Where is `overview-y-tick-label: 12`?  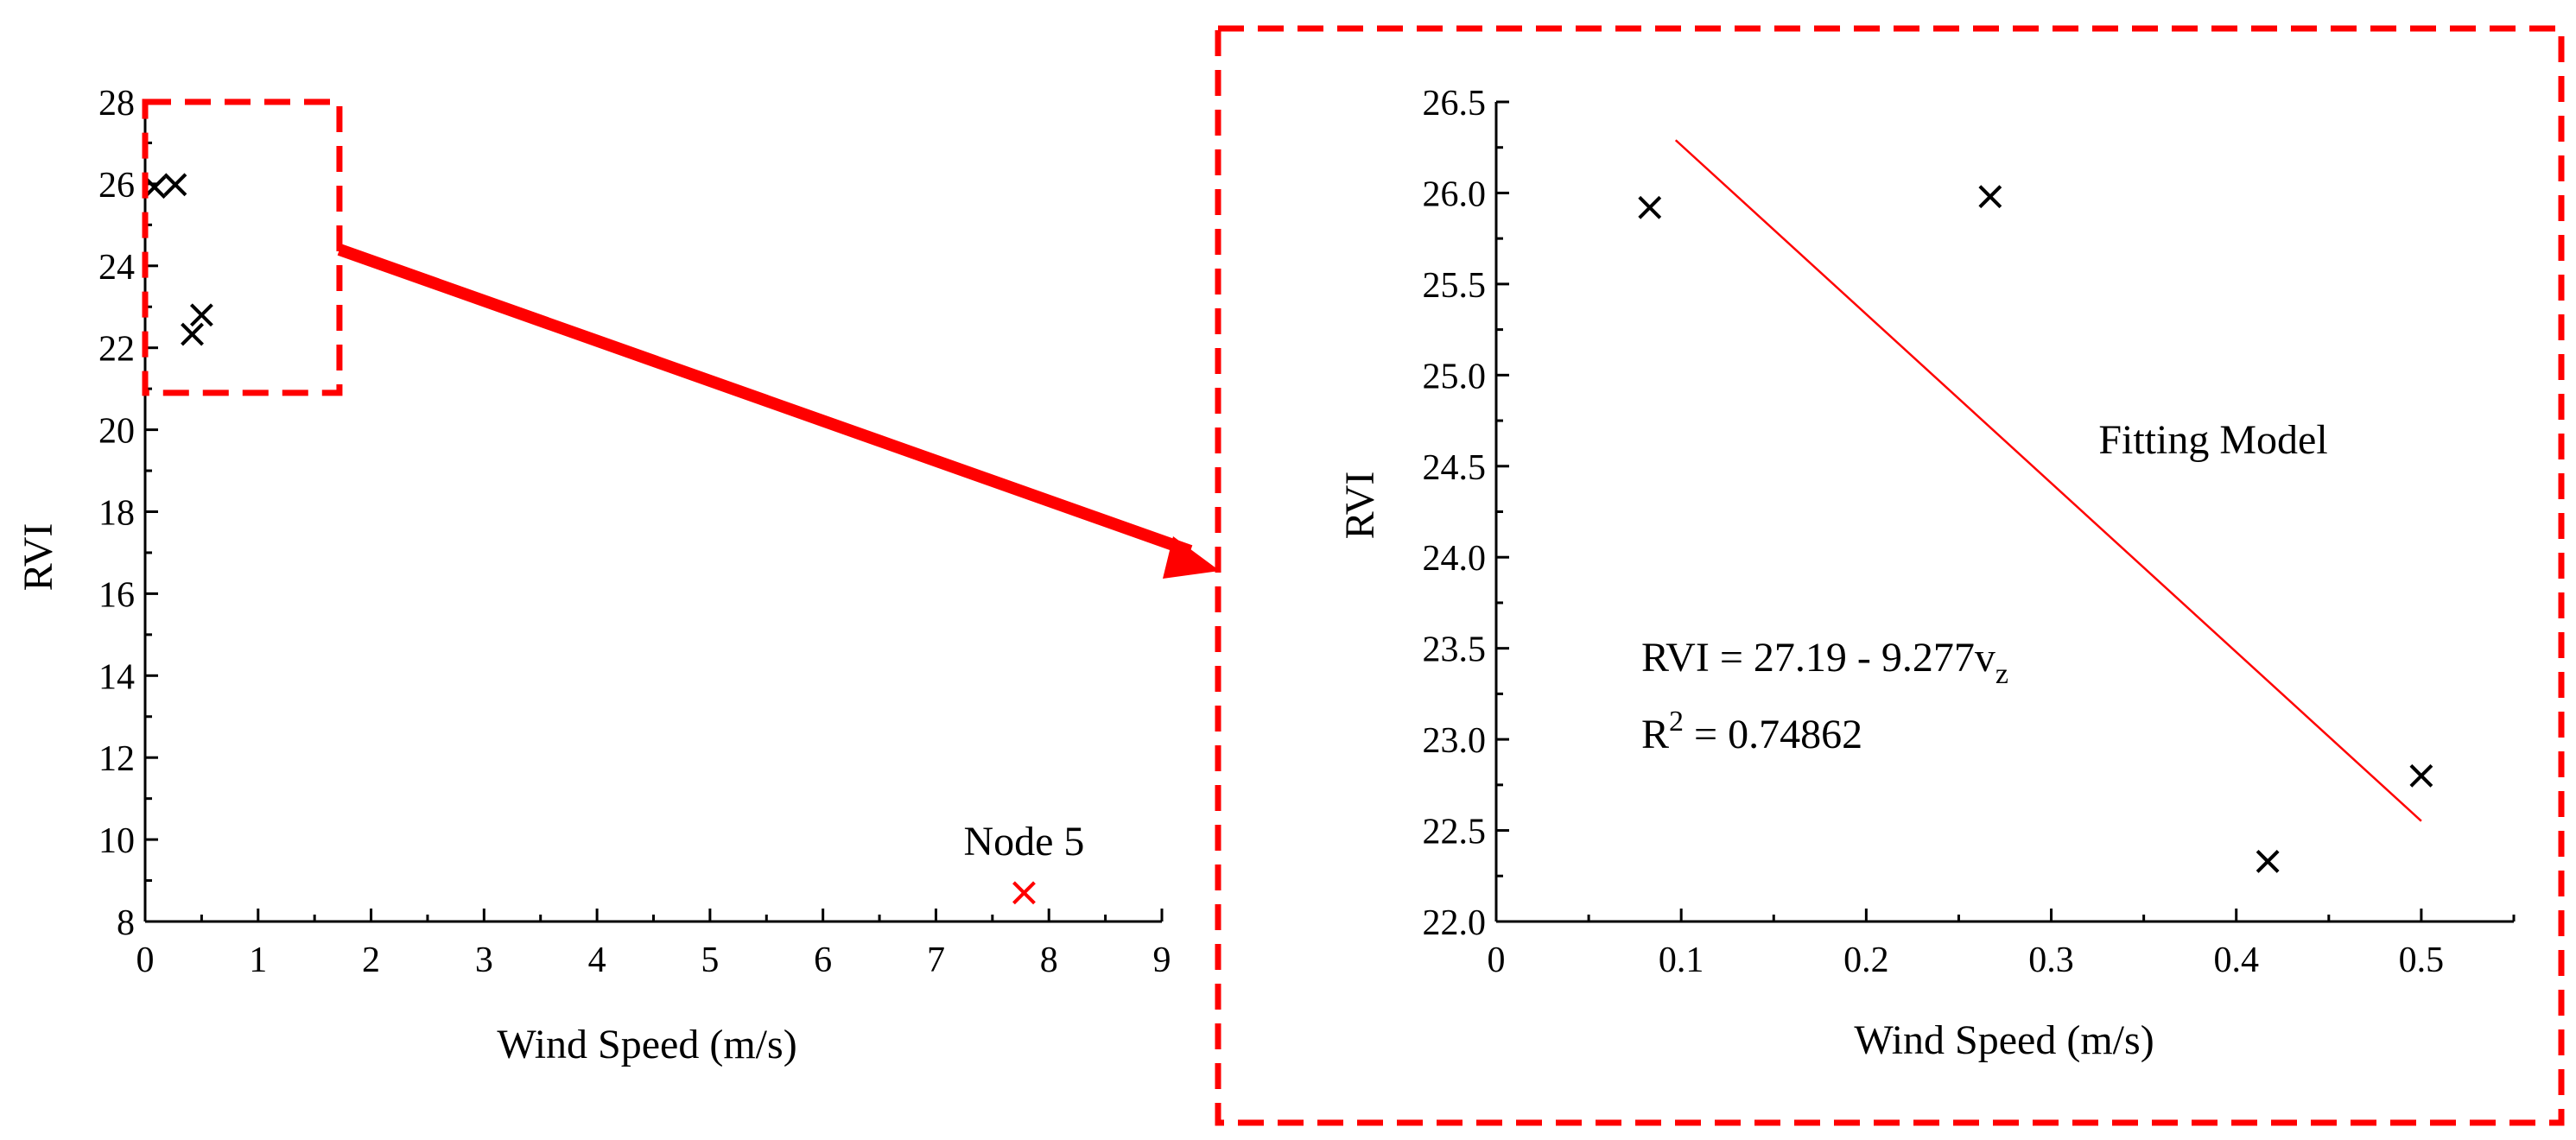
overview-y-tick-label: 12 is located at coordinates (116, 759).